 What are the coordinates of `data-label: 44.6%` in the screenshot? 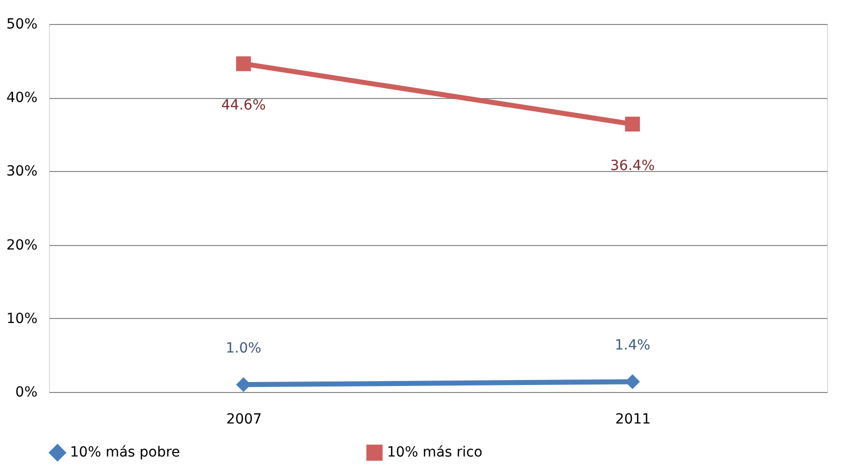 It's located at (243, 106).